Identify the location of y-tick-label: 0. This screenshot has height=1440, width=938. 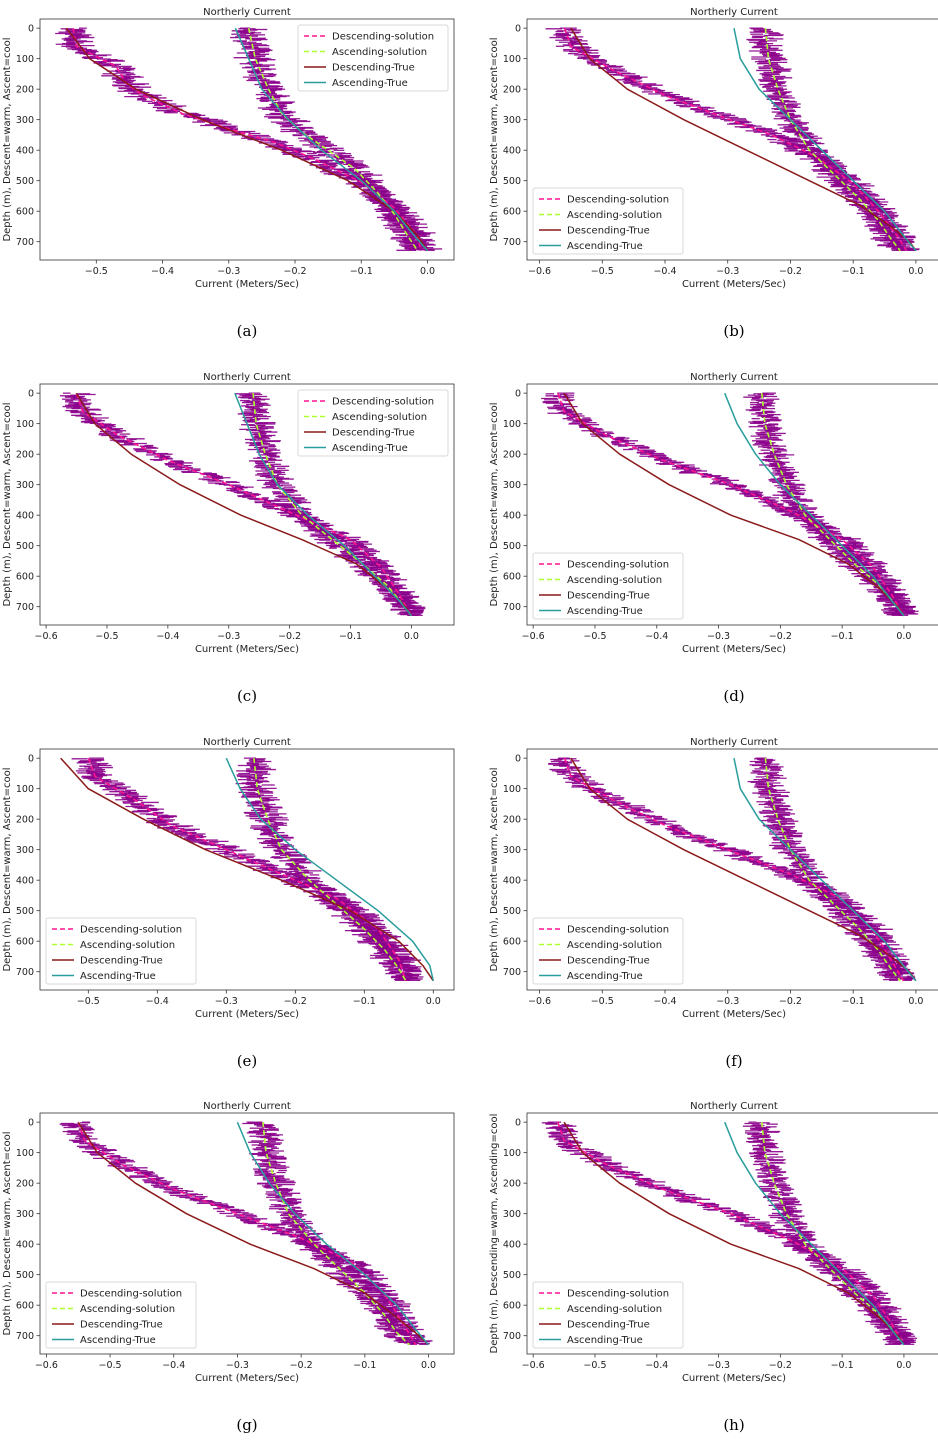
(518, 759).